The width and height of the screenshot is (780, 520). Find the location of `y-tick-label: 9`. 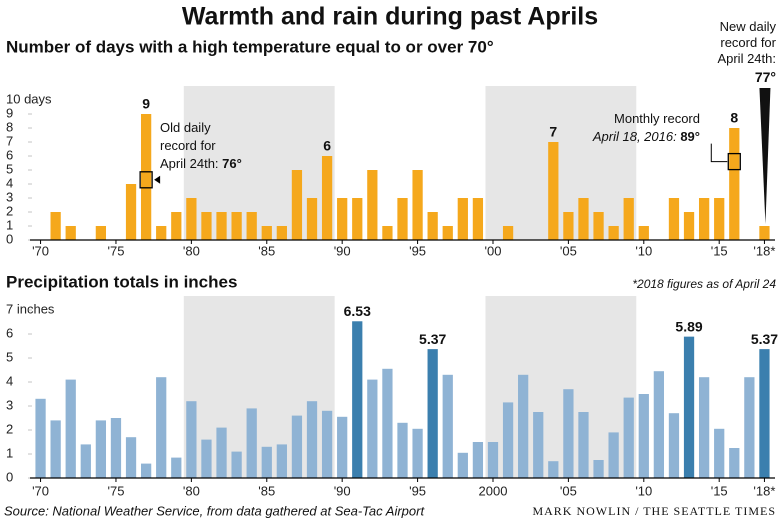

y-tick-label: 9 is located at coordinates (9, 112).